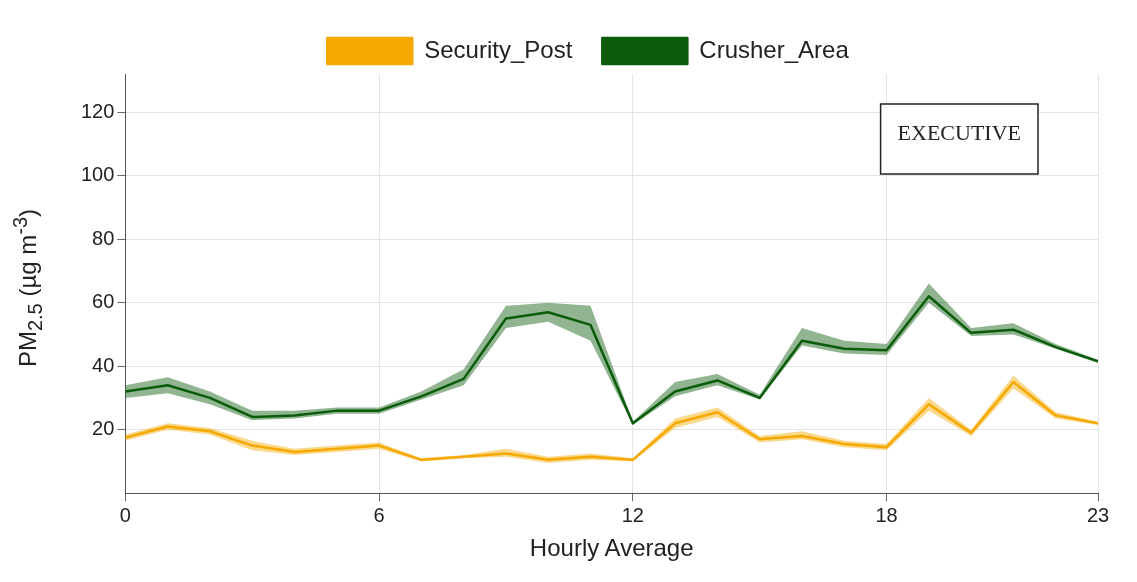 The height and width of the screenshot is (582, 1137). What do you see at coordinates (1098, 514) in the screenshot?
I see `x-tick-label: 23` at bounding box center [1098, 514].